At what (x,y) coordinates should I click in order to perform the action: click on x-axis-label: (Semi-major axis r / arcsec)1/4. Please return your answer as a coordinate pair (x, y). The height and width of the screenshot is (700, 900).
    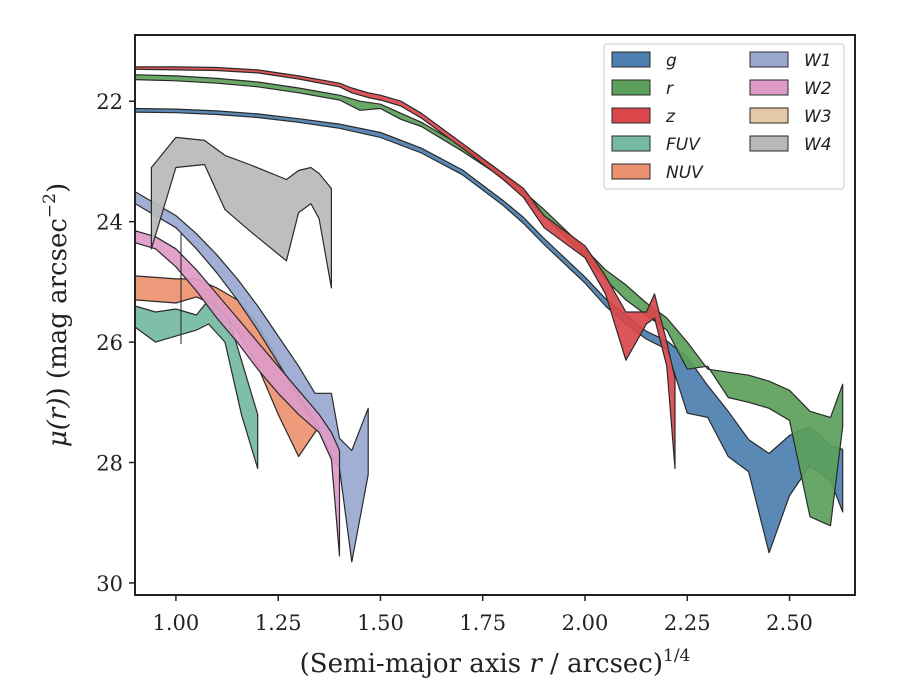
    Looking at the image, I should click on (495, 662).